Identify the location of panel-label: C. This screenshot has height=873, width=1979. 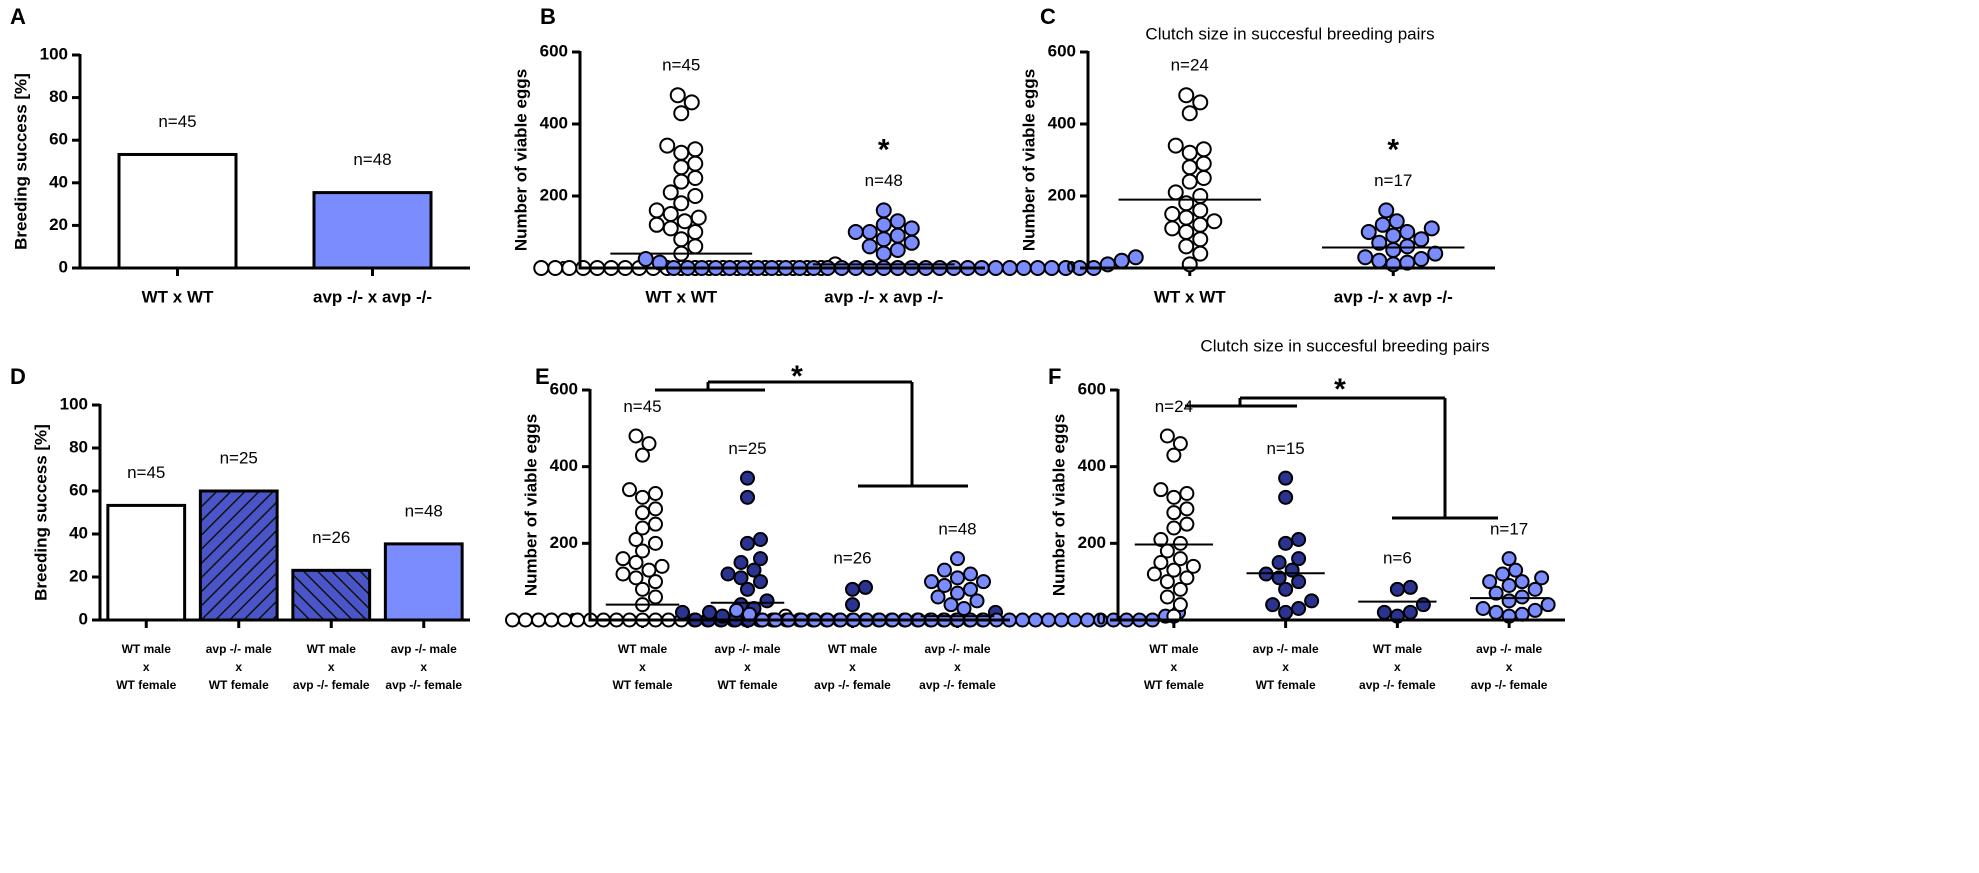
(1048, 16).